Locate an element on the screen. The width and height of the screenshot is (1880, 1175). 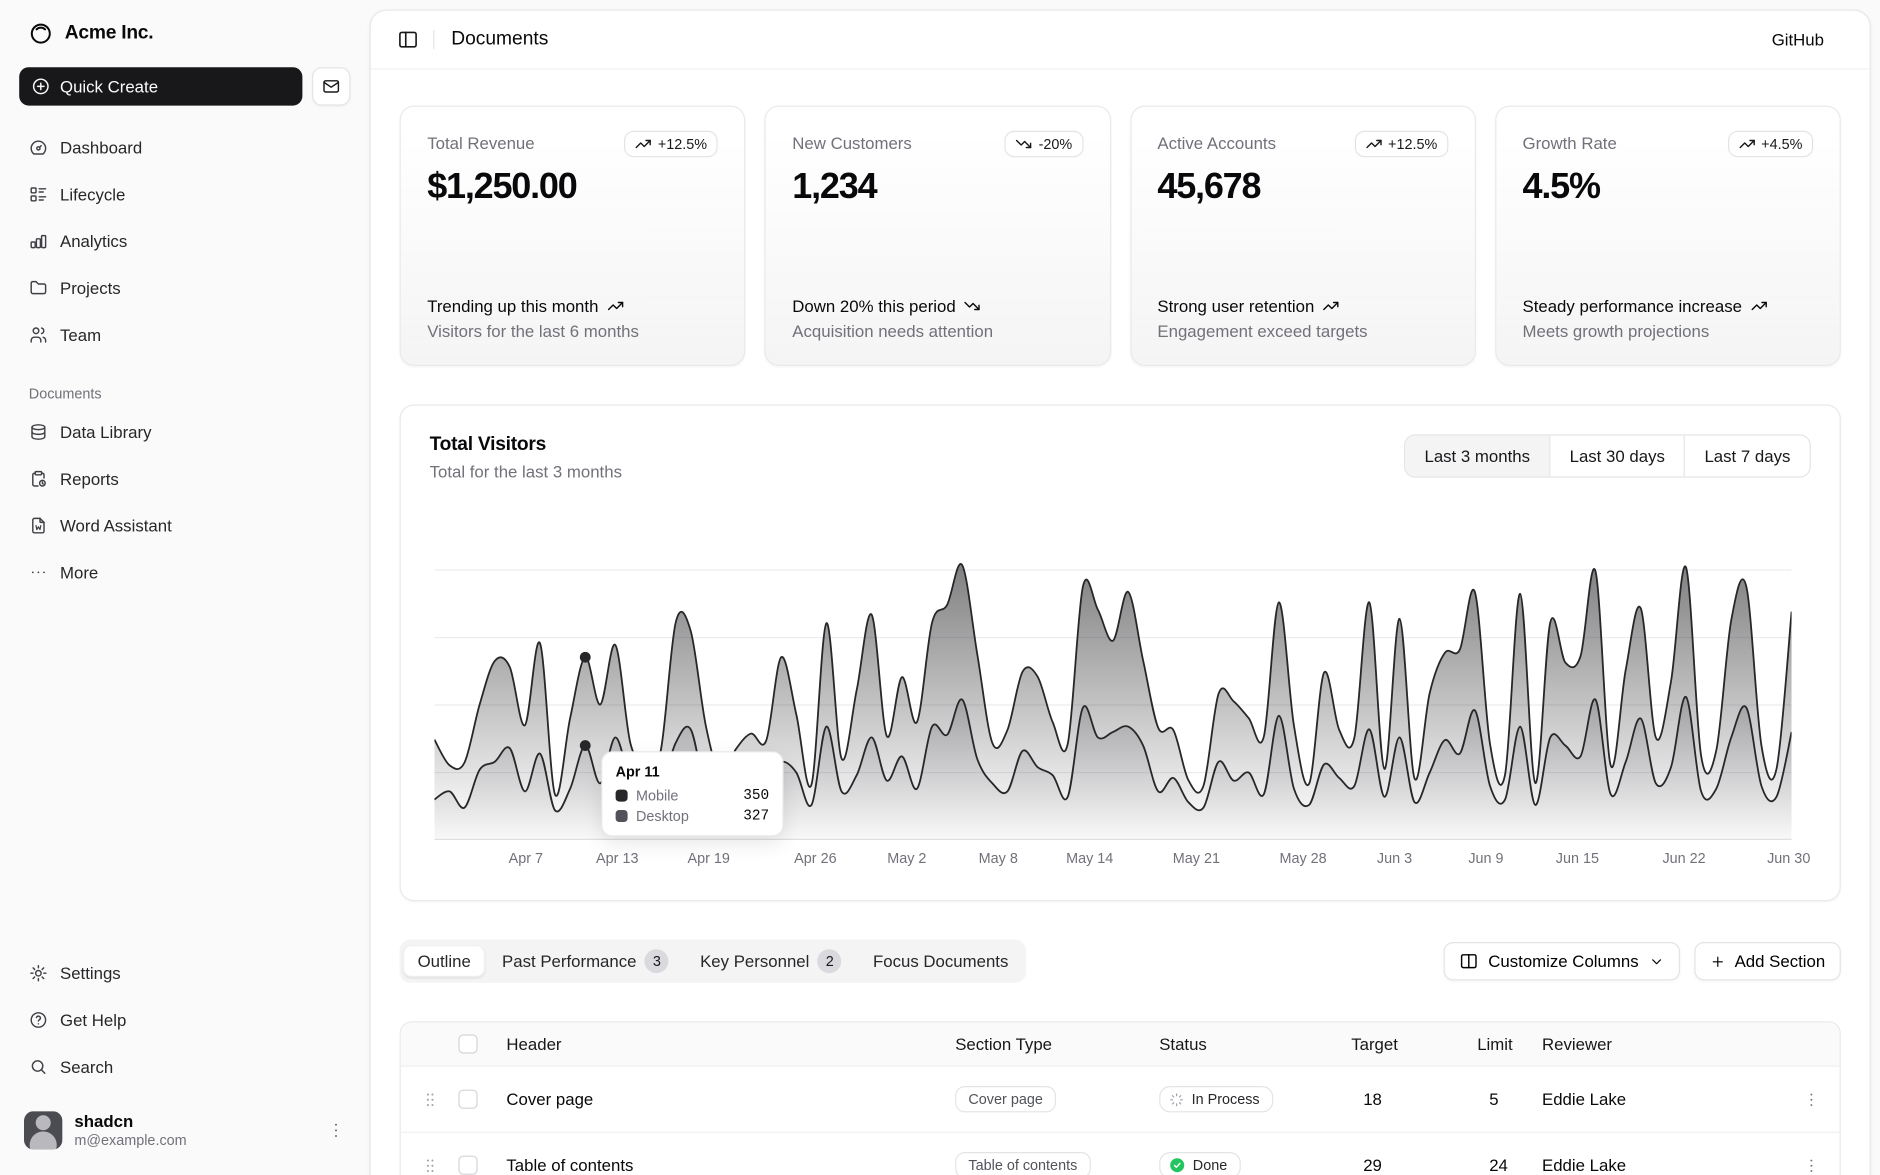
sidebar-item-team: Team is located at coordinates (184, 334).